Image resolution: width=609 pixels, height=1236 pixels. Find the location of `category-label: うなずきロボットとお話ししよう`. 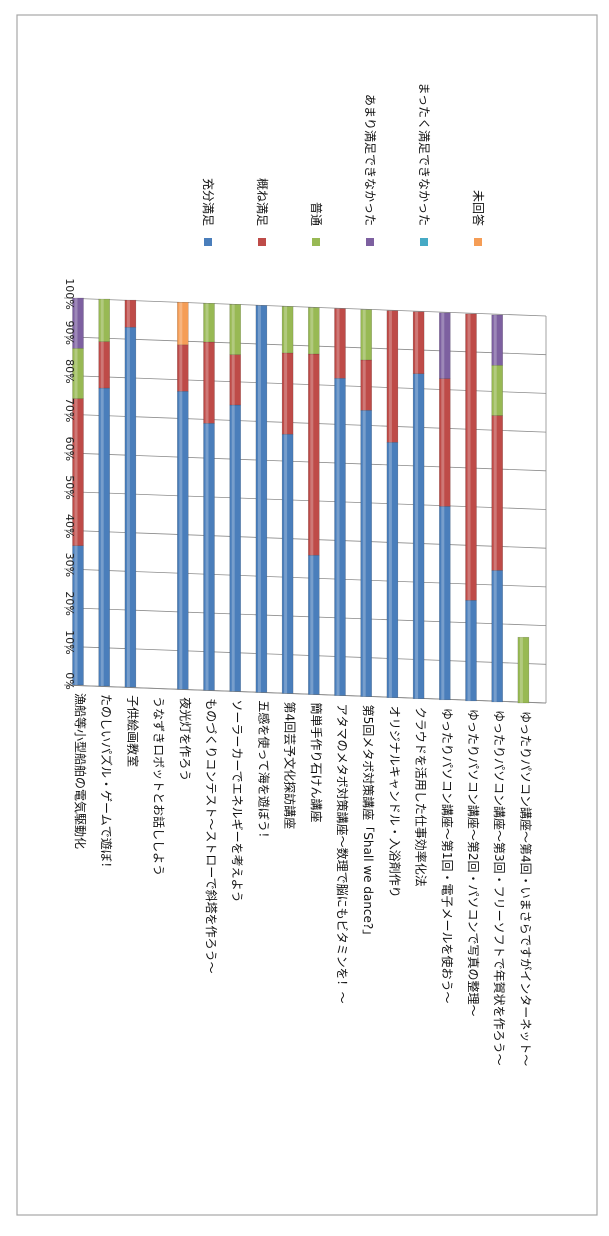

category-label: うなずきロボットとお話ししよう is located at coordinates (159, 786).